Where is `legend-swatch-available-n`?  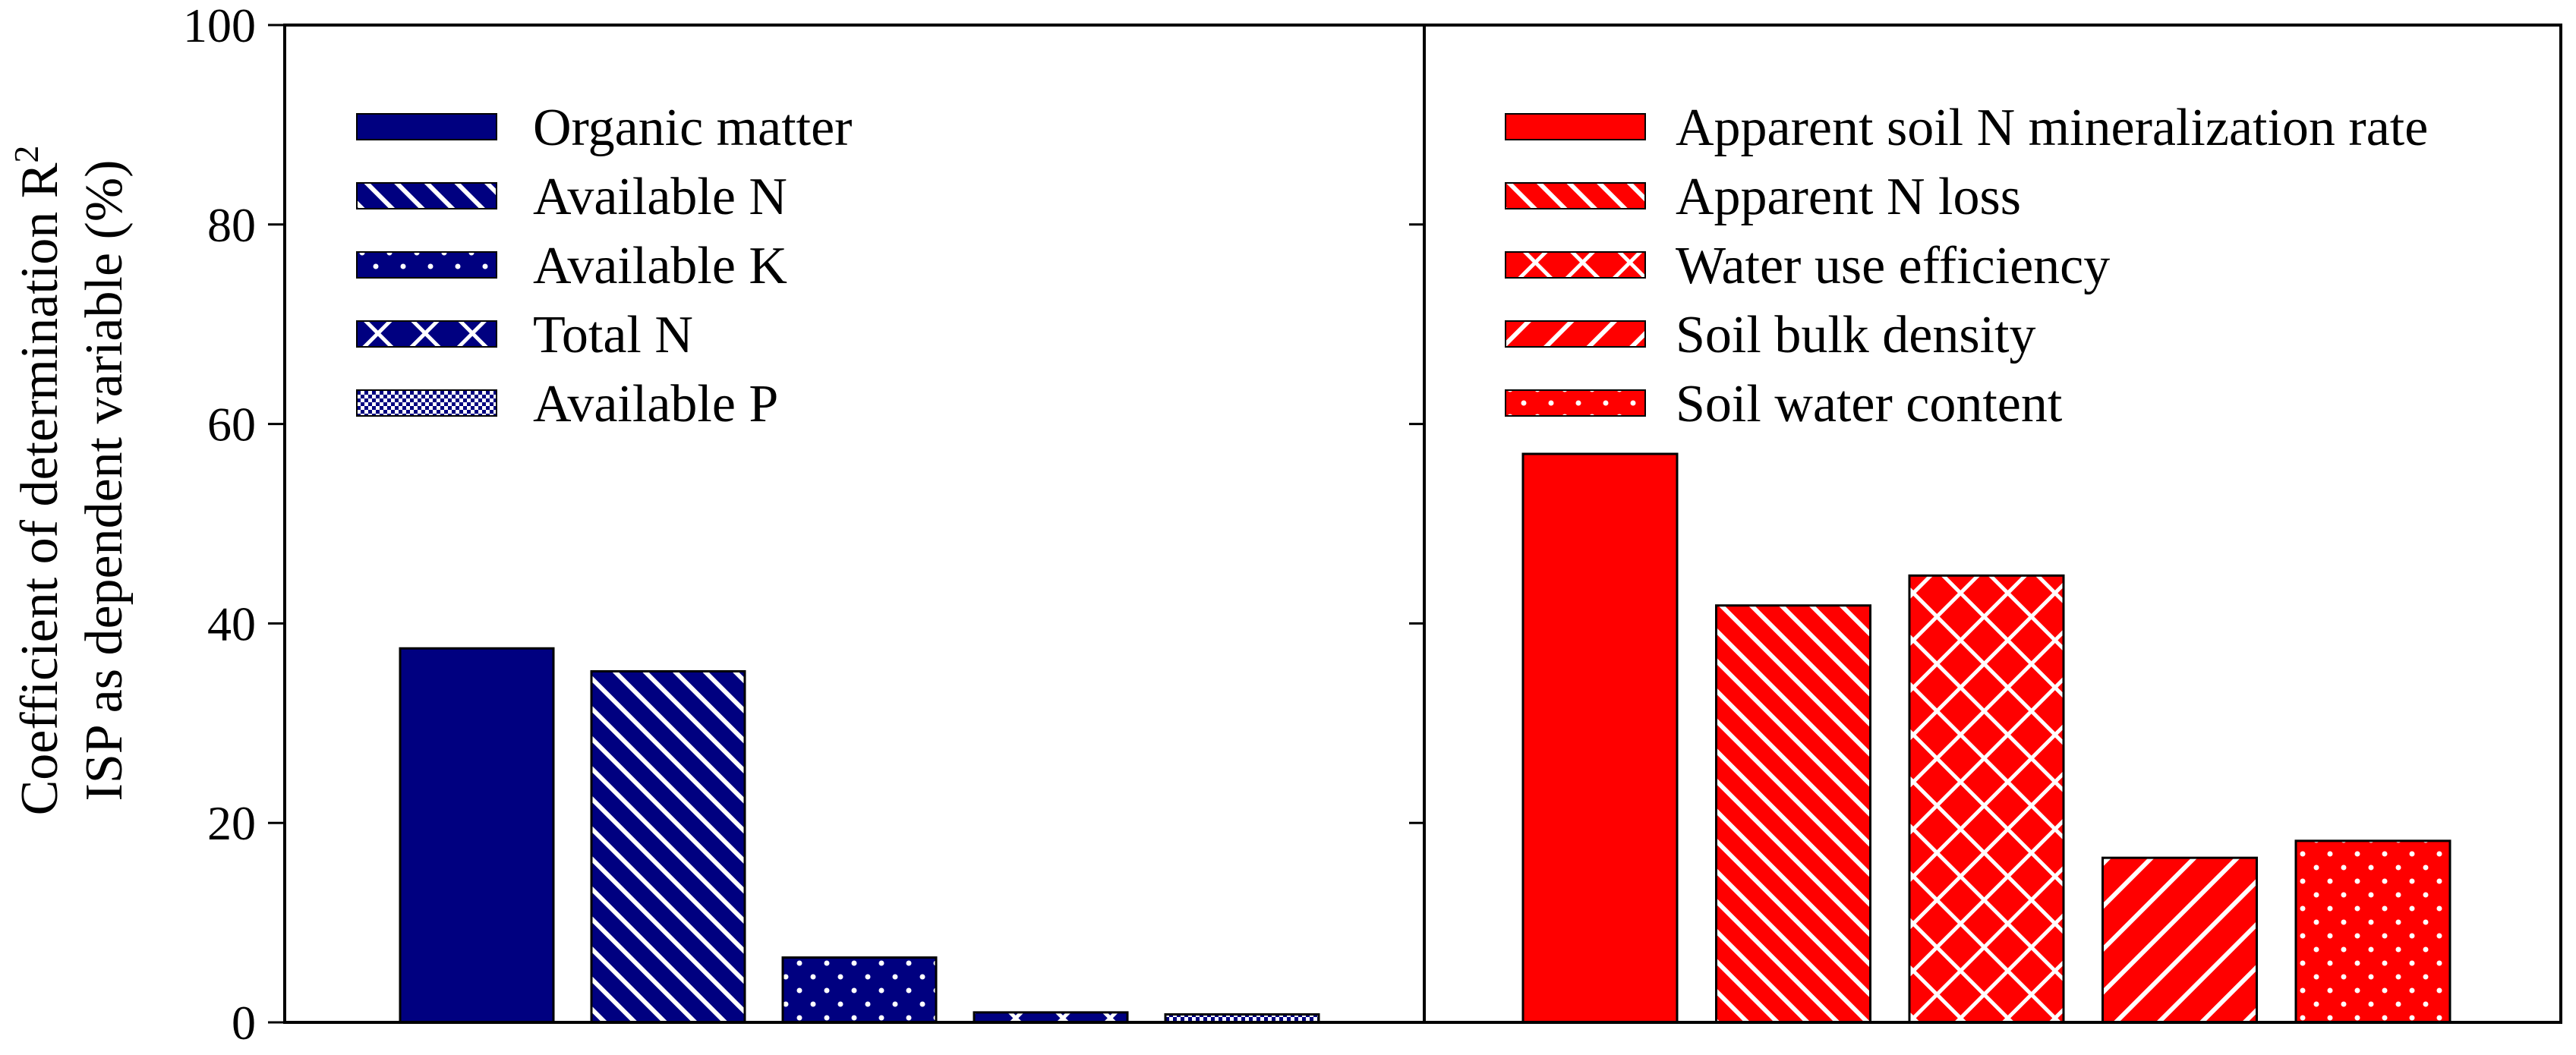
legend-swatch-available-n is located at coordinates (426, 196).